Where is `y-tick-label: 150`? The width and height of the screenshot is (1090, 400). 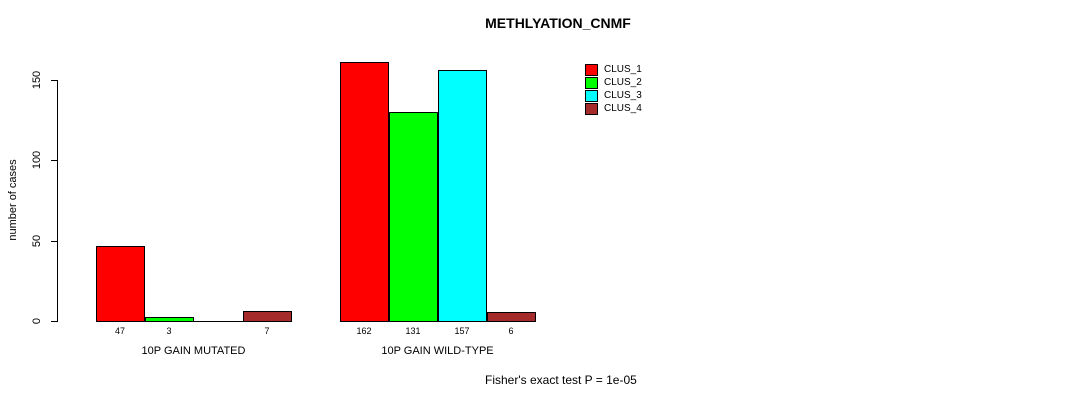 y-tick-label: 150 is located at coordinates (37, 80).